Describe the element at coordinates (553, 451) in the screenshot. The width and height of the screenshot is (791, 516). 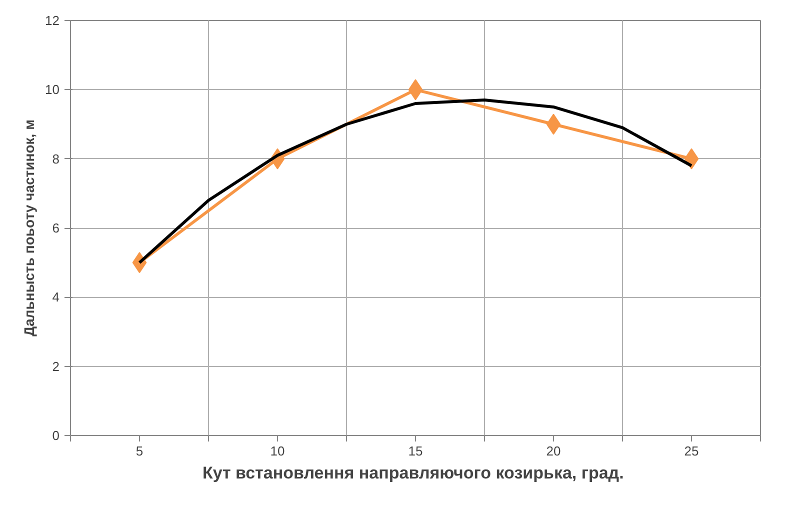
I see `x-tick-label: 20` at that location.